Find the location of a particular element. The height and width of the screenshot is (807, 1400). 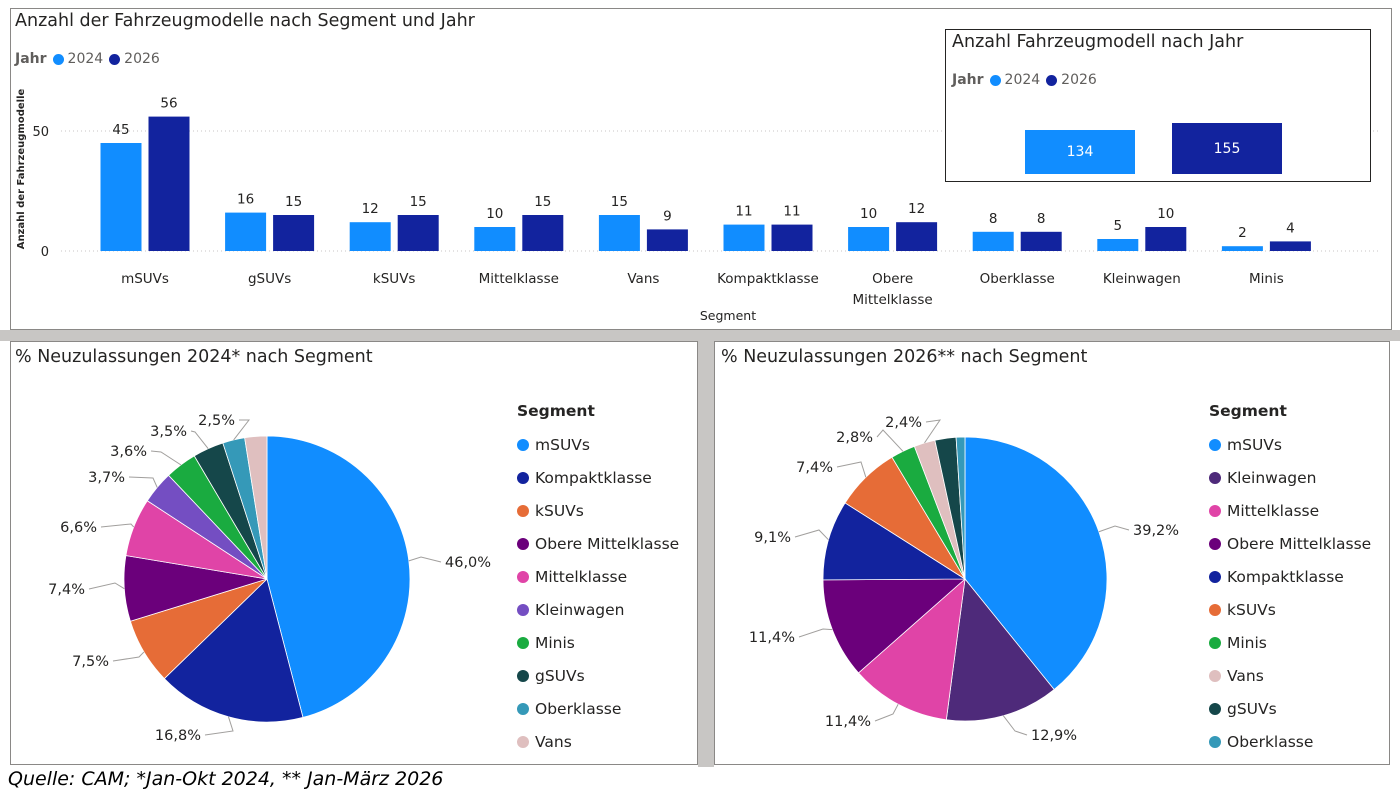

x-tick-label-ksuvs: kSUVs is located at coordinates (394, 279).